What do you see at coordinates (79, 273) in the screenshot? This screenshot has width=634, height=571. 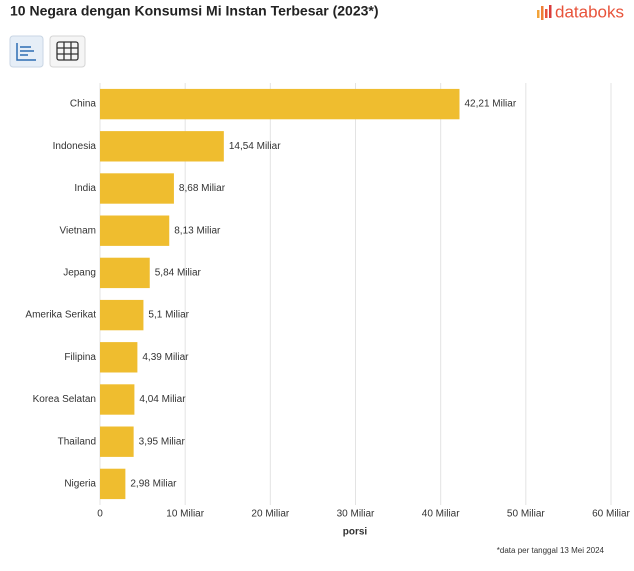 I see `y-tick-label: Jepang` at bounding box center [79, 273].